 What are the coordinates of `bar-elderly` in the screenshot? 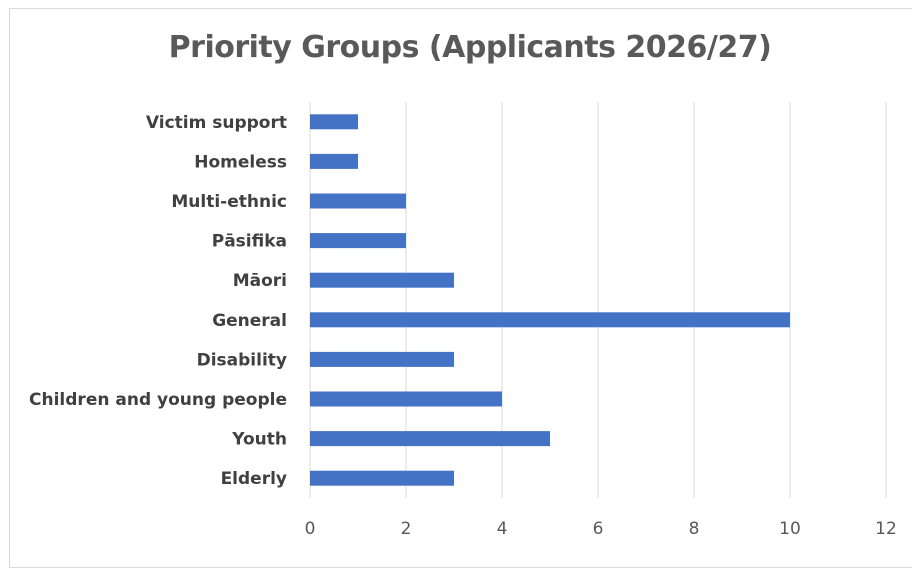 It's located at (382, 478).